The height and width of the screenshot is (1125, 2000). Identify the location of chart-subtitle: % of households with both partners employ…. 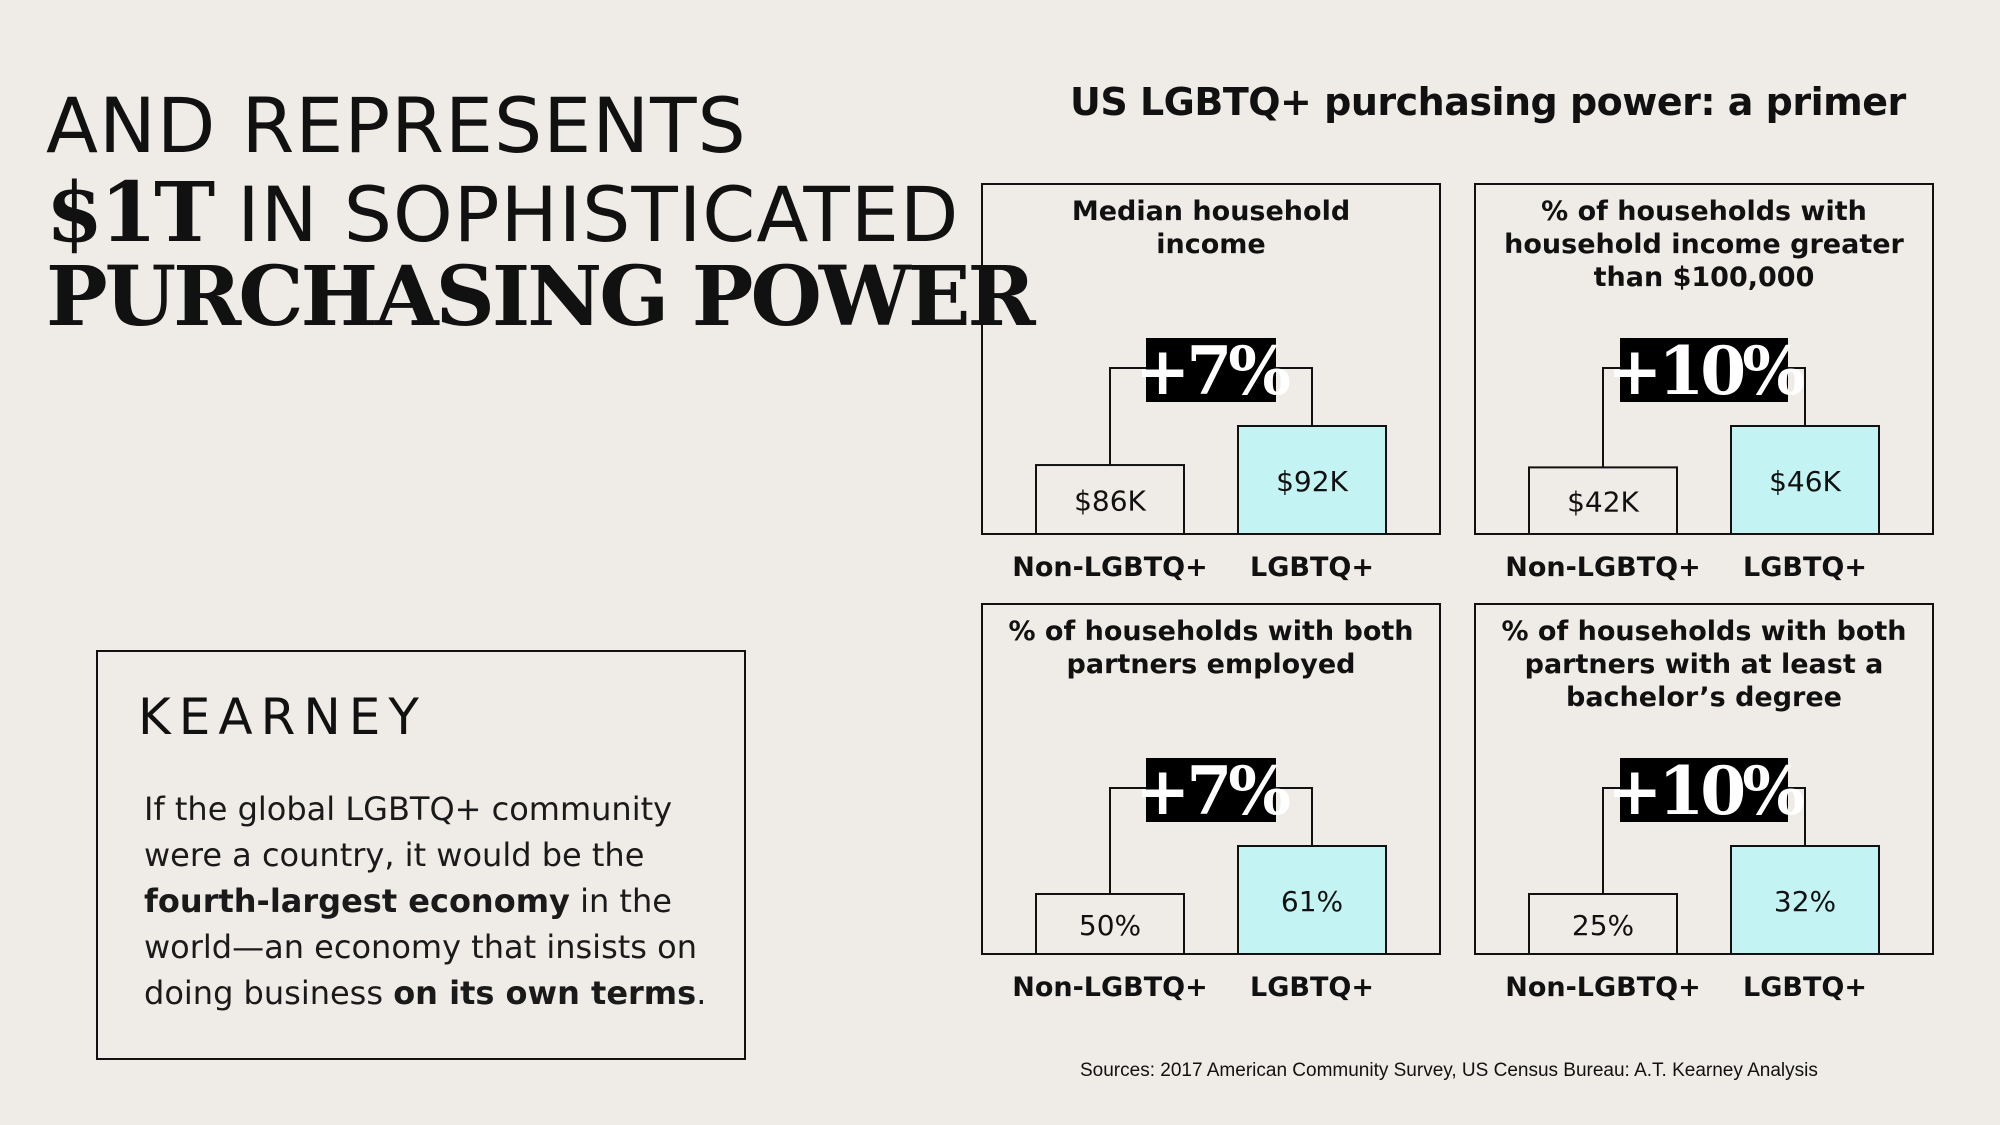
(1210, 648).